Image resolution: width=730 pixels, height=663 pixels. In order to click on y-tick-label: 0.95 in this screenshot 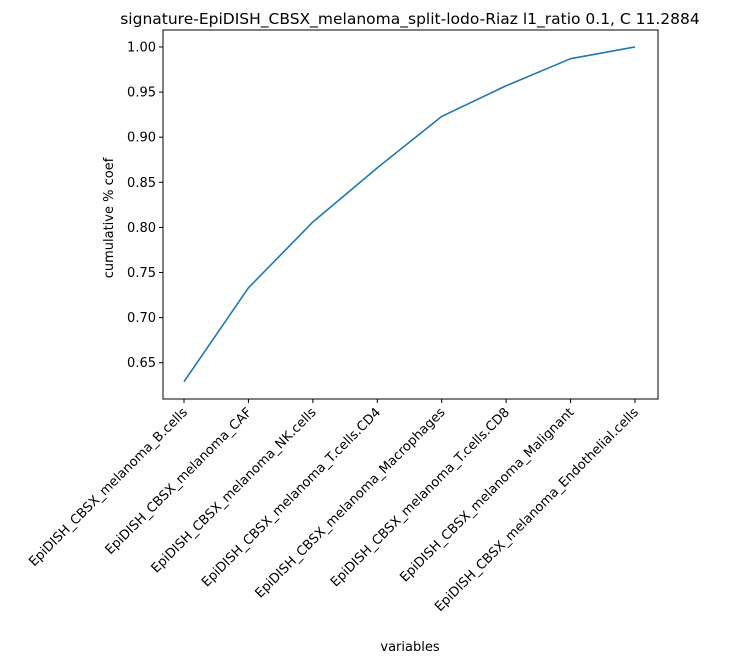, I will do `click(141, 93)`.